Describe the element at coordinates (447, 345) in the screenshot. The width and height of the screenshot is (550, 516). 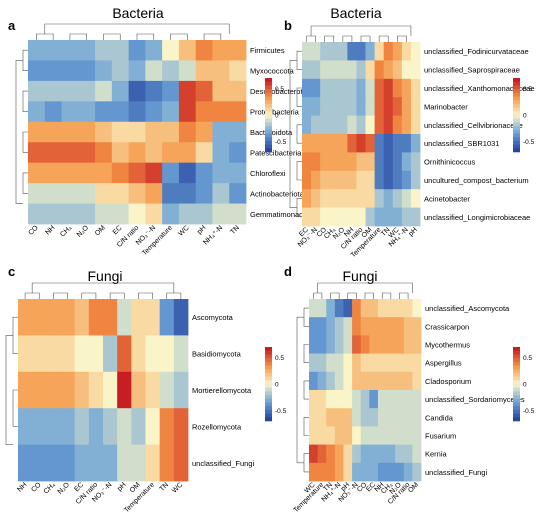
I see `row-label: Mycothermus` at that location.